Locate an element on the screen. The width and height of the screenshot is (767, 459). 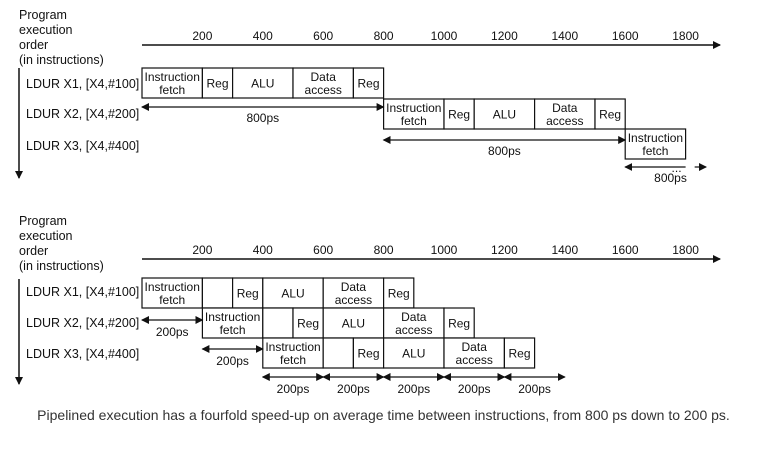
order-axis-label-line: Program is located at coordinates (43, 221).